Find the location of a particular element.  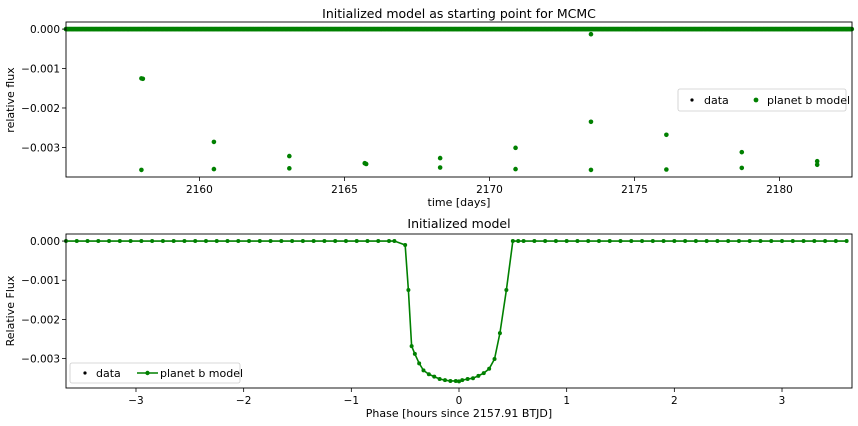

x-tick-label: 0 is located at coordinates (459, 401).